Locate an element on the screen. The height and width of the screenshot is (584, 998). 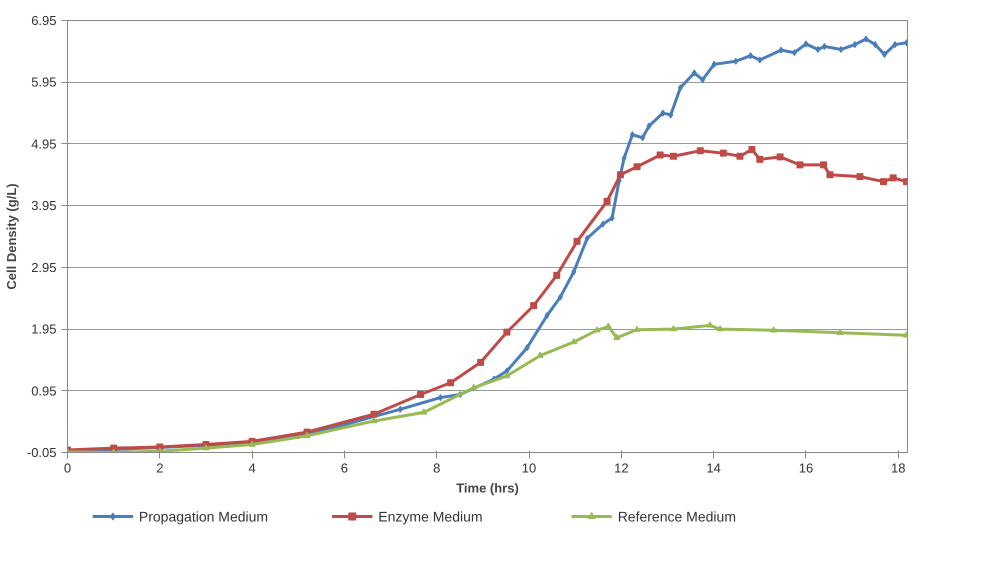
x-tick-label: 12 is located at coordinates (621, 468).